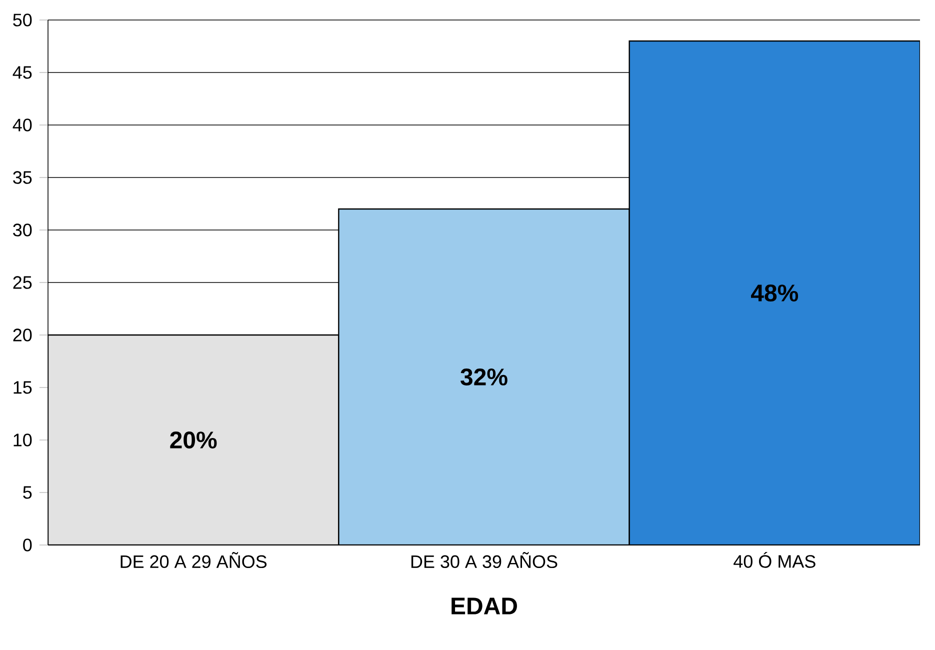  I want to click on y-tick-label: 40, so click(22, 125).